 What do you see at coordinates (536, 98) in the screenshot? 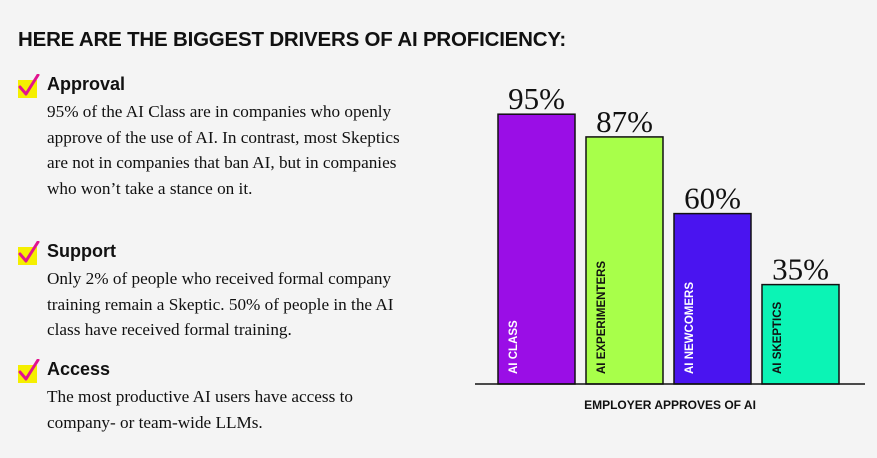
I see `bar-value-label: 95%` at bounding box center [536, 98].